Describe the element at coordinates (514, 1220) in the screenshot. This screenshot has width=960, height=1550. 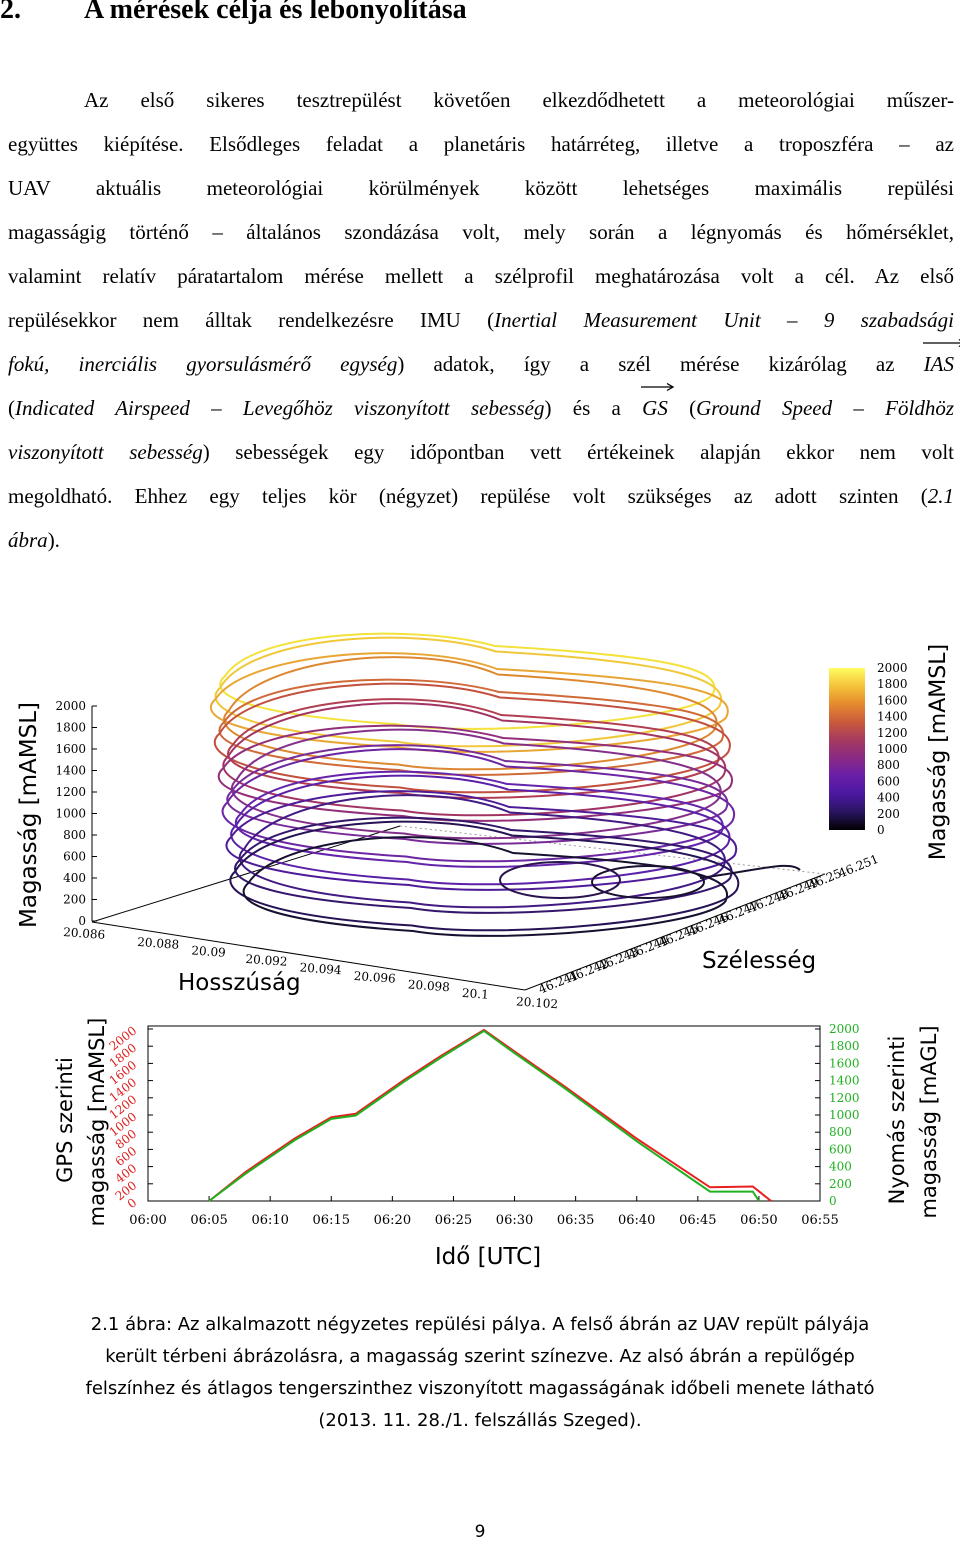
I see `x-tick-label: 06:30` at that location.